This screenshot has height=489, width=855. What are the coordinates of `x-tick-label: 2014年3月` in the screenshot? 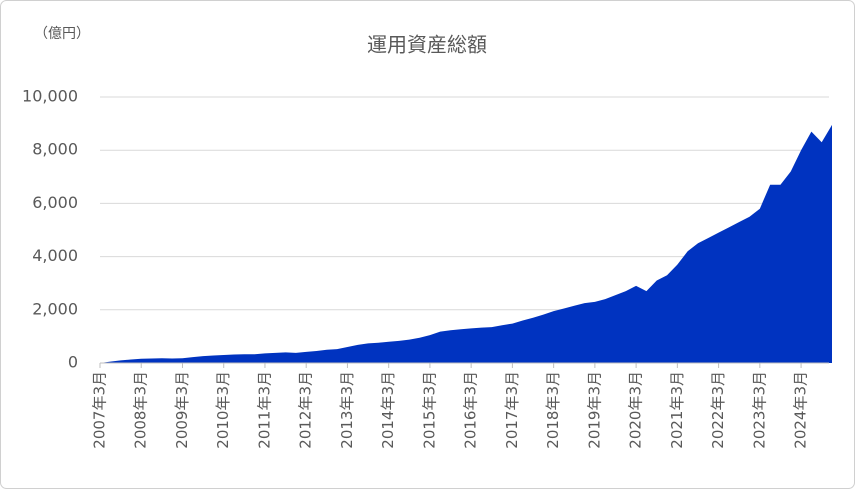 It's located at (388, 410).